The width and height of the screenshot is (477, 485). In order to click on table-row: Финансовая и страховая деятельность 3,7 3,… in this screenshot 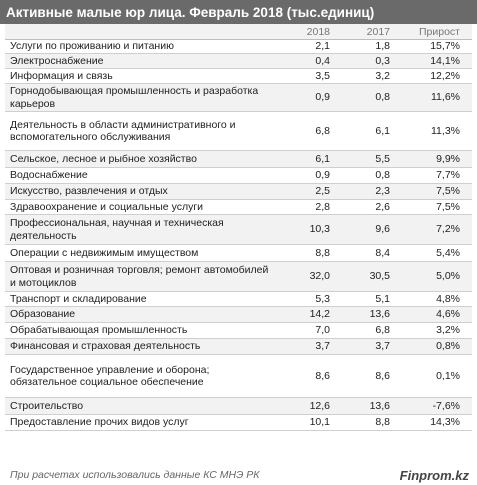, I will do `click(238, 346)`.